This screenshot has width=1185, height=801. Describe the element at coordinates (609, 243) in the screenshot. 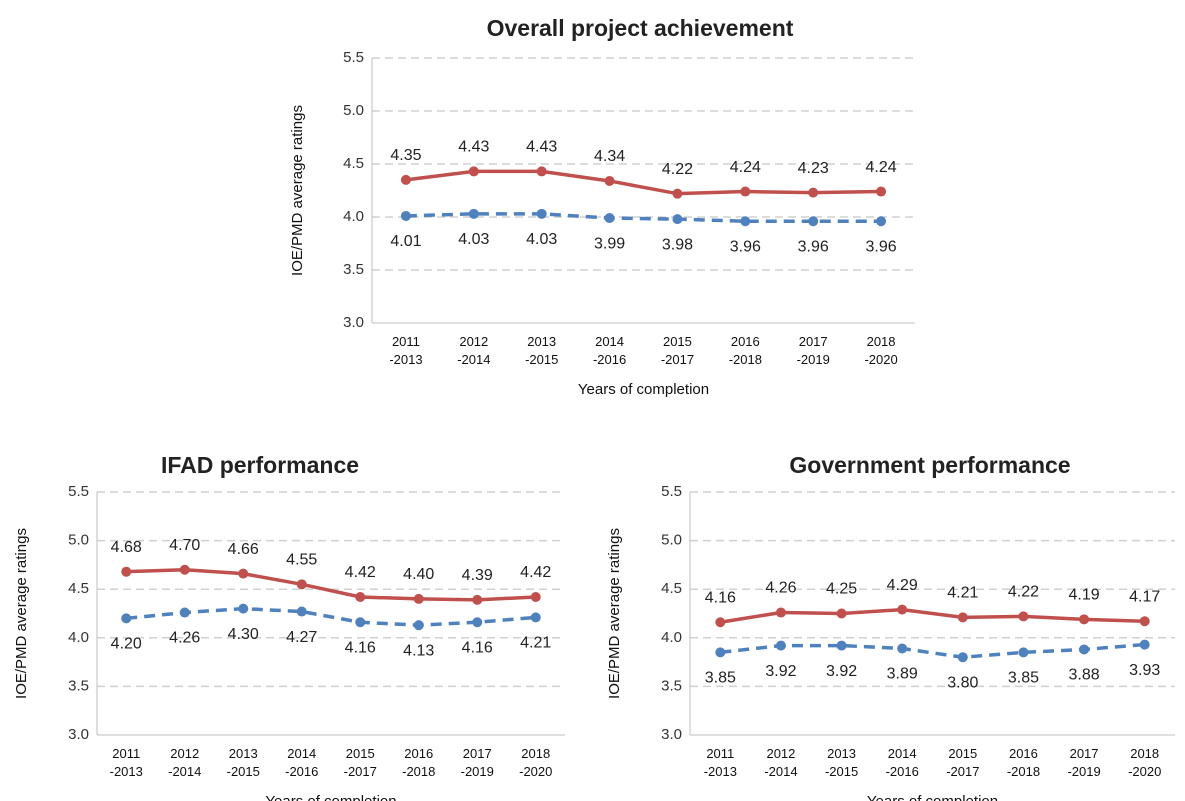

I see `value-label: 3.99` at that location.